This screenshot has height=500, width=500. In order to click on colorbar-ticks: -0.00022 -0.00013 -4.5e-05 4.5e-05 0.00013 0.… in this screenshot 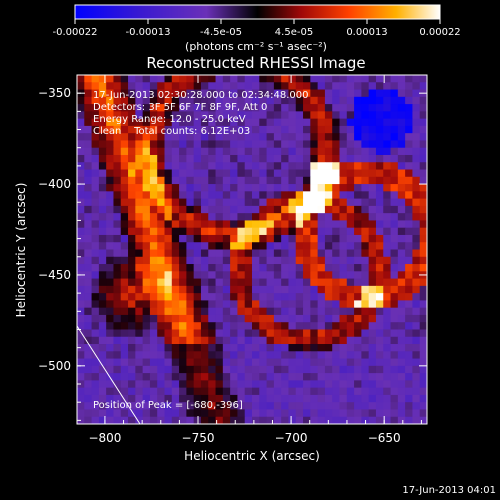, I will do `click(257, 28)`.